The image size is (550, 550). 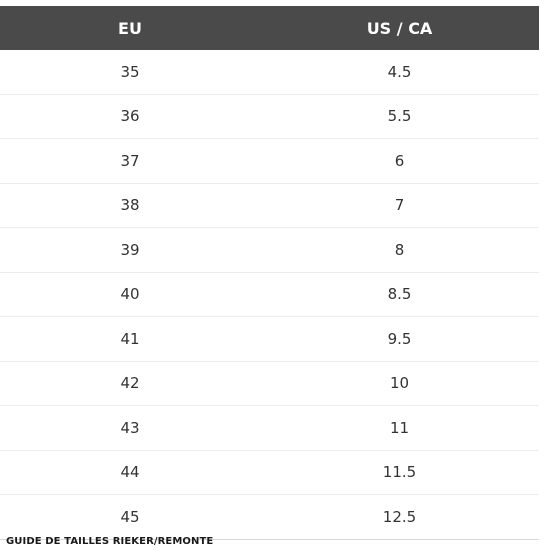 I want to click on table-row: 45 12.5, so click(x=269, y=517).